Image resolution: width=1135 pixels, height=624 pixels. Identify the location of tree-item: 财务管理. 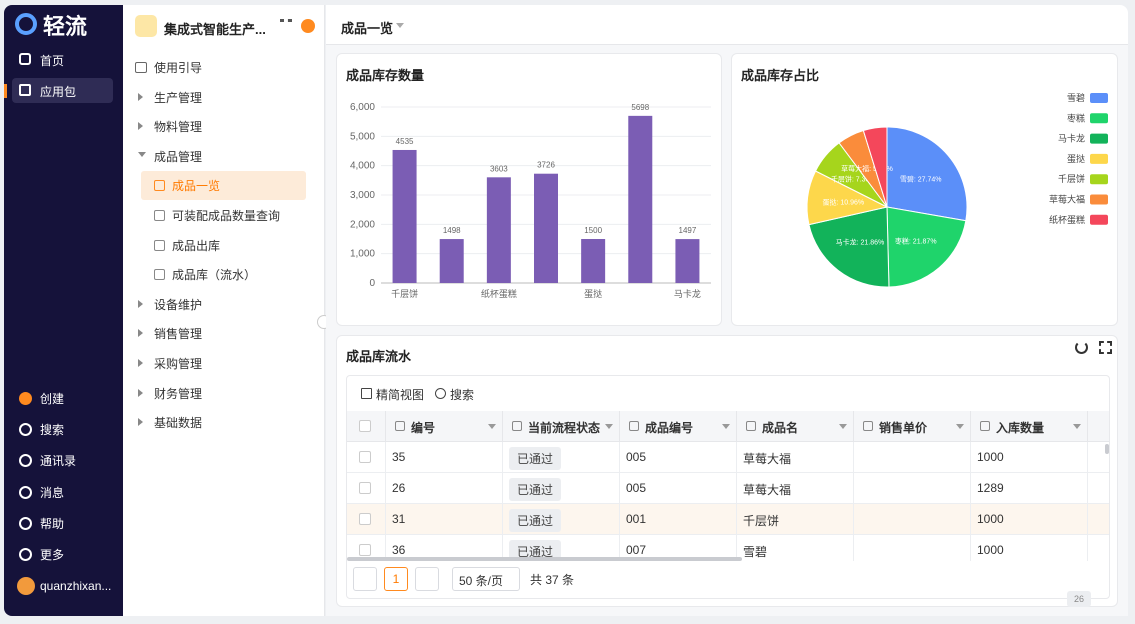
(178, 393).